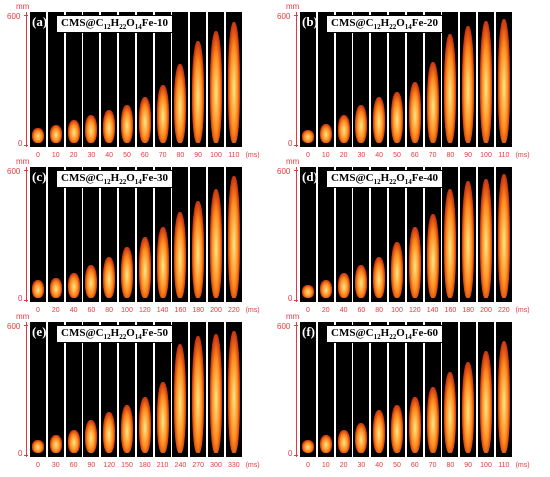 The width and height of the screenshot is (550, 477). Describe the element at coordinates (385, 24) in the screenshot. I see `sample-label: CMS@C12H22O14Fe-20` at that location.